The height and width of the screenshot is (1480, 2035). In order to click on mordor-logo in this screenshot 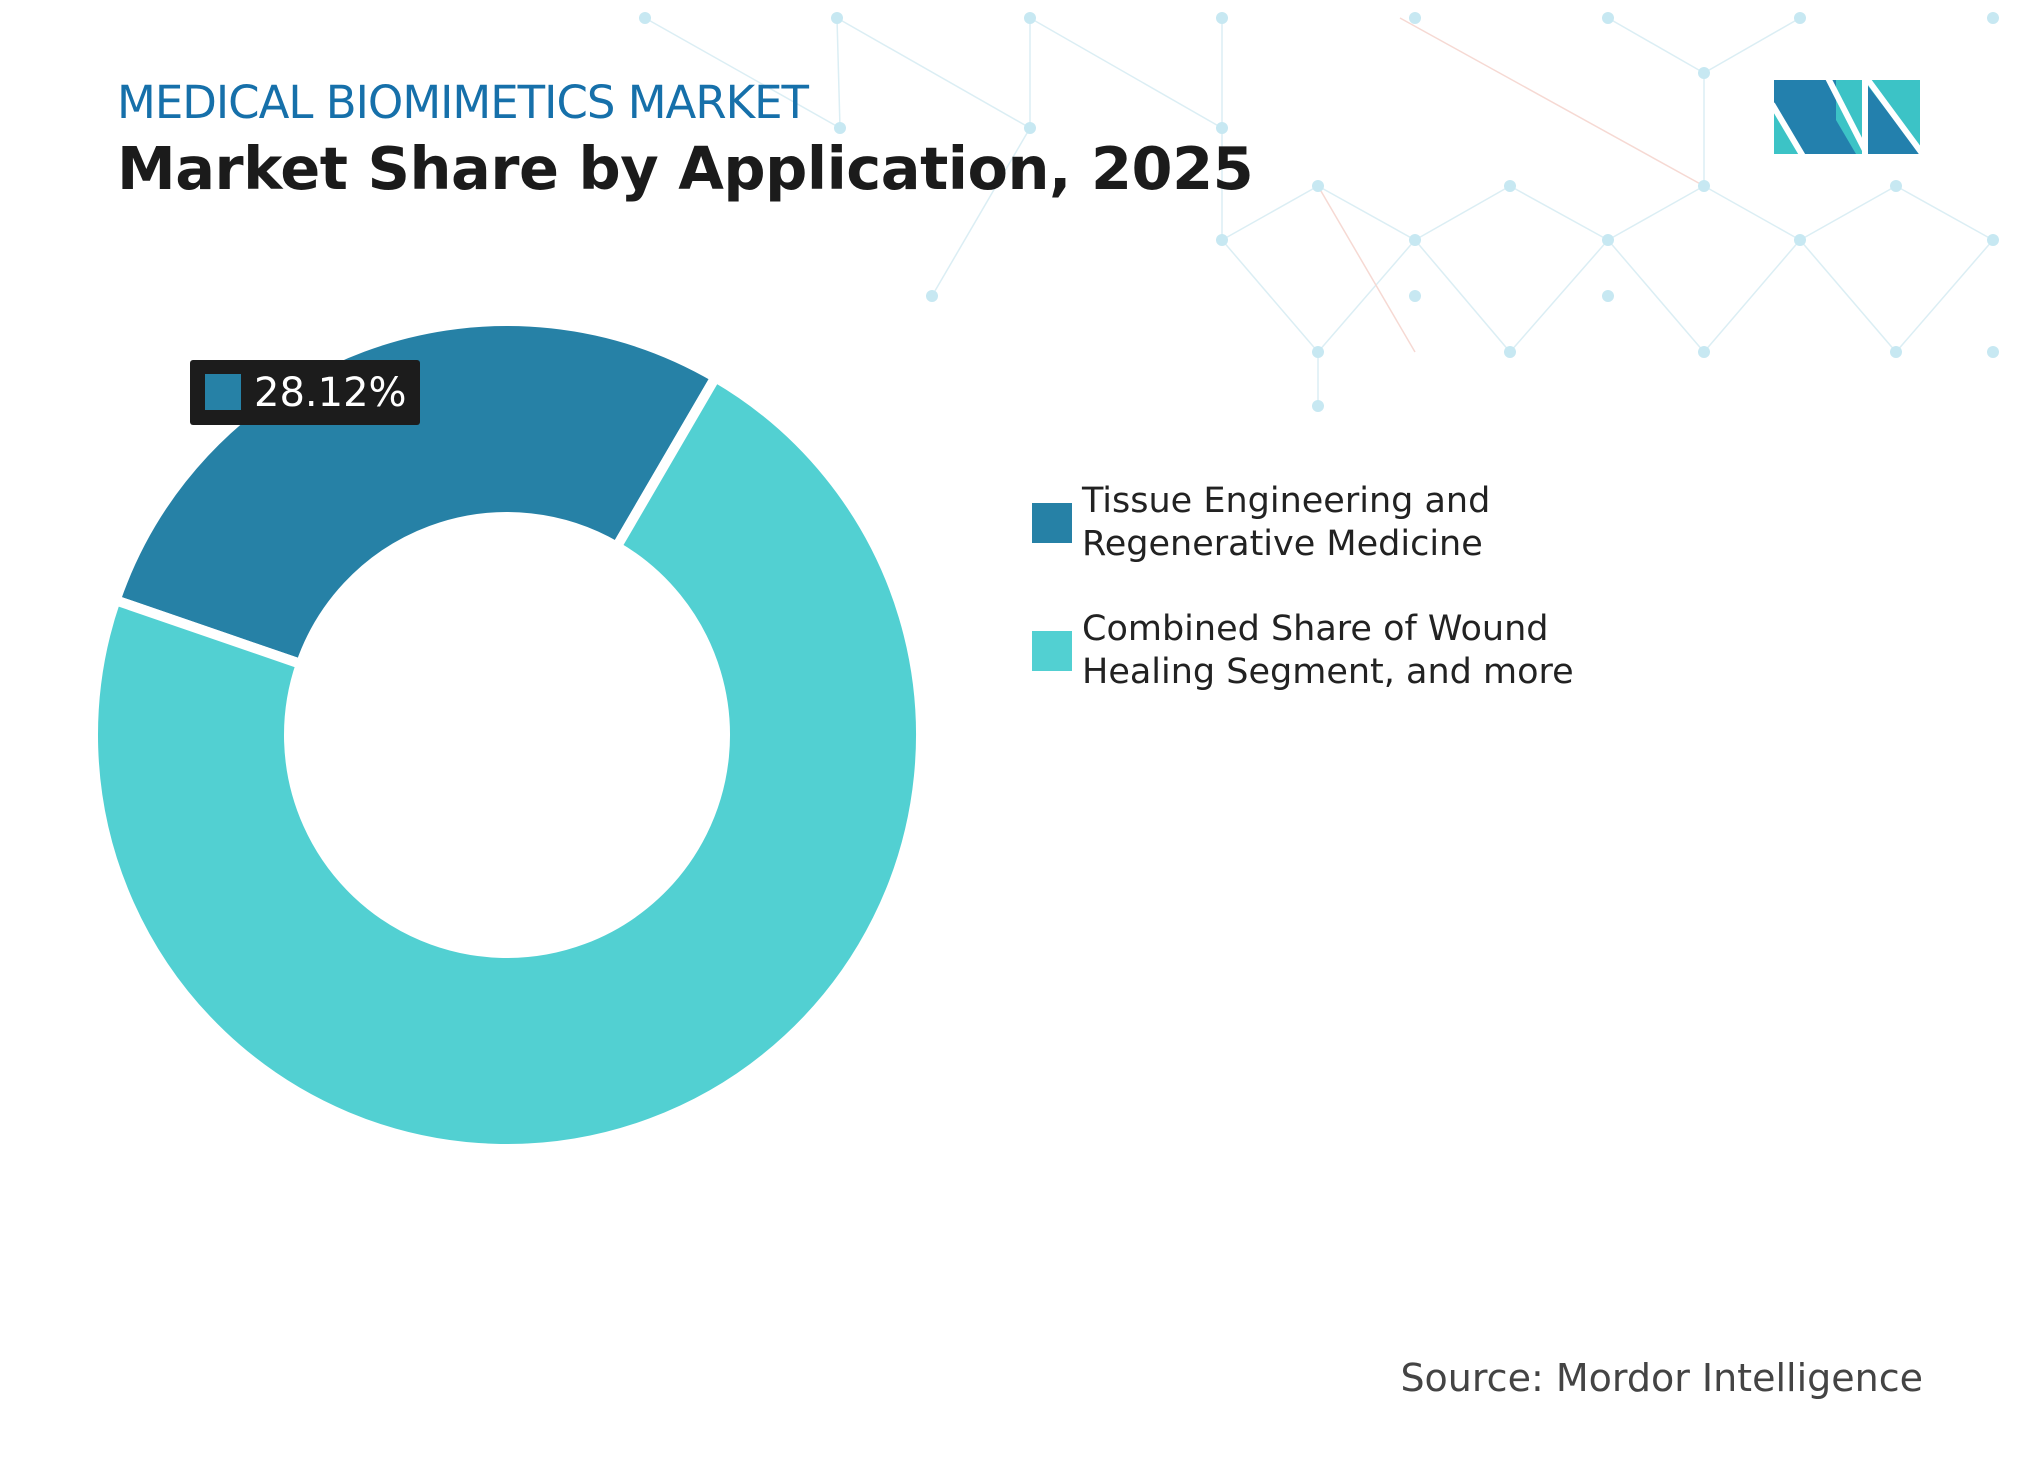, I will do `click(1847, 117)`.